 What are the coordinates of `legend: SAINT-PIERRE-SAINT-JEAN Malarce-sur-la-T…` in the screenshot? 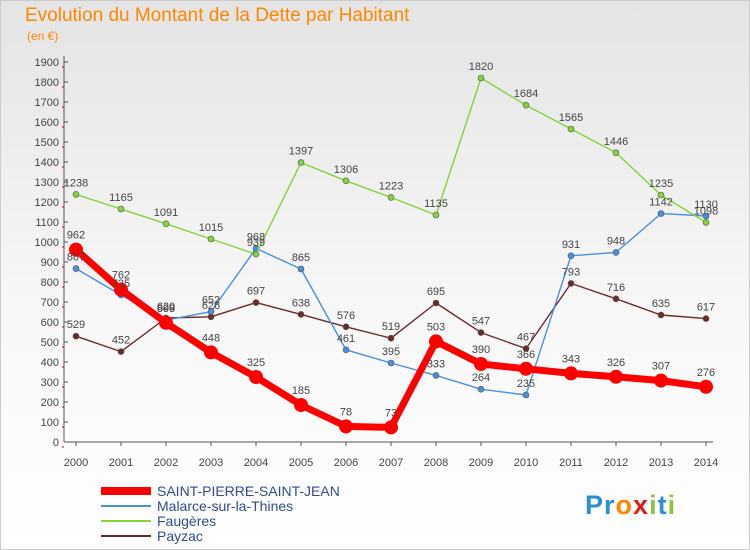 It's located at (220, 513).